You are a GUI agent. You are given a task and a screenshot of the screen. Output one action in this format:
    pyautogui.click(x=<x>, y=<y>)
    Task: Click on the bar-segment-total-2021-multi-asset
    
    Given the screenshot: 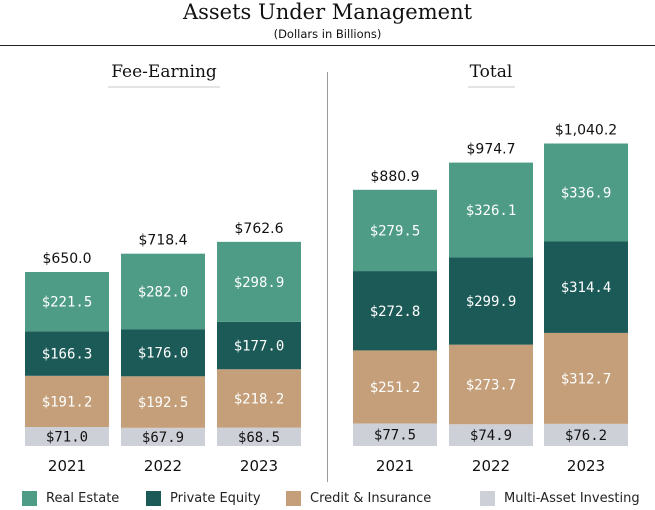 What is the action you would take?
    pyautogui.click(x=395, y=434)
    